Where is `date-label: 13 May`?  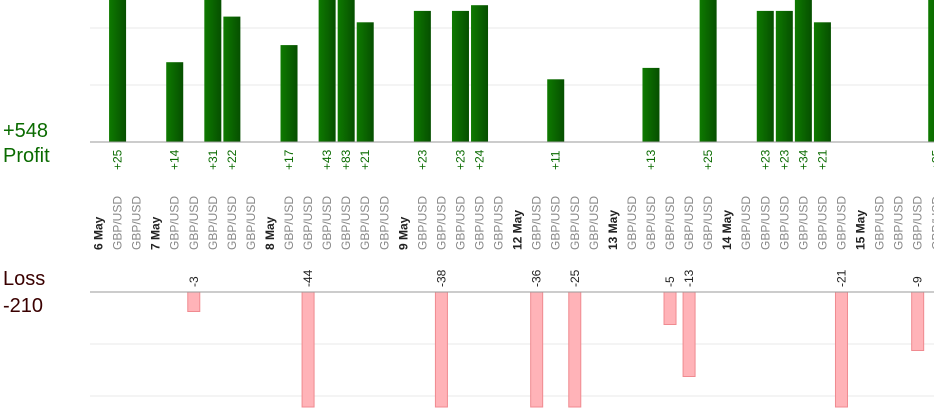
date-label: 13 May is located at coordinates (613, 230).